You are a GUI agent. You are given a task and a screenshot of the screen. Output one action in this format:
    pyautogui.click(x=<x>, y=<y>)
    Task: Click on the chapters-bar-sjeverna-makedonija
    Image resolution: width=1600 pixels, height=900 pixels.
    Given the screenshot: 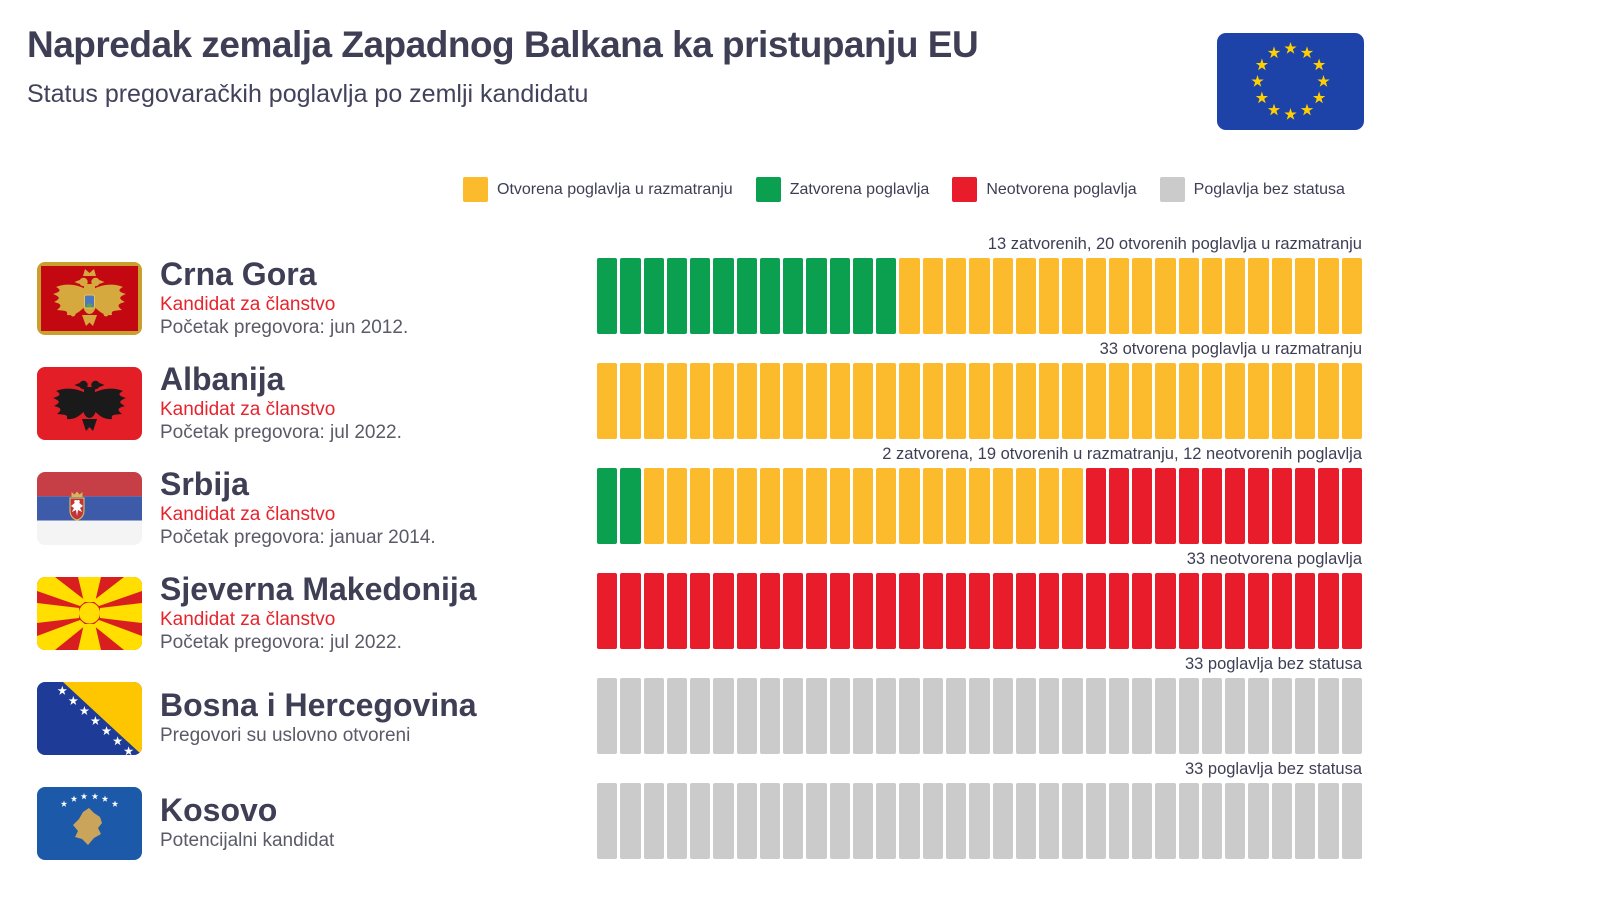 What is the action you would take?
    pyautogui.click(x=979, y=611)
    